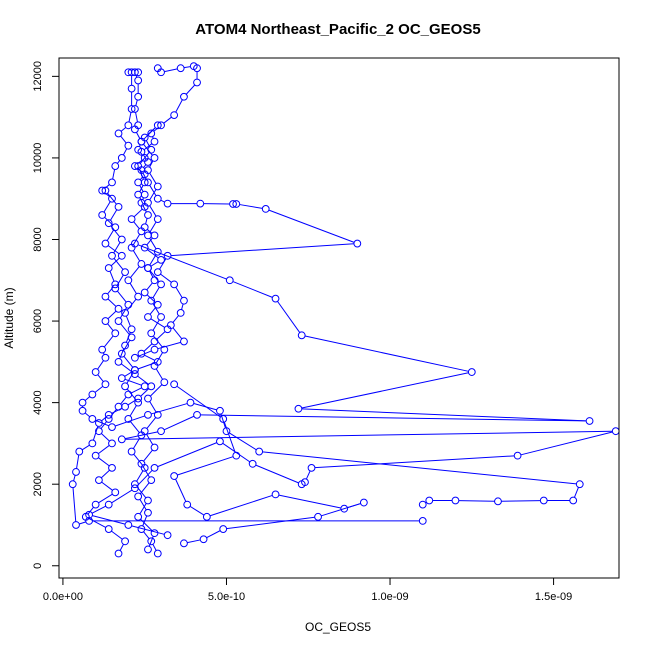 The width and height of the screenshot is (650, 650). I want to click on x-axis-label: OC_GEOS5, so click(338, 627).